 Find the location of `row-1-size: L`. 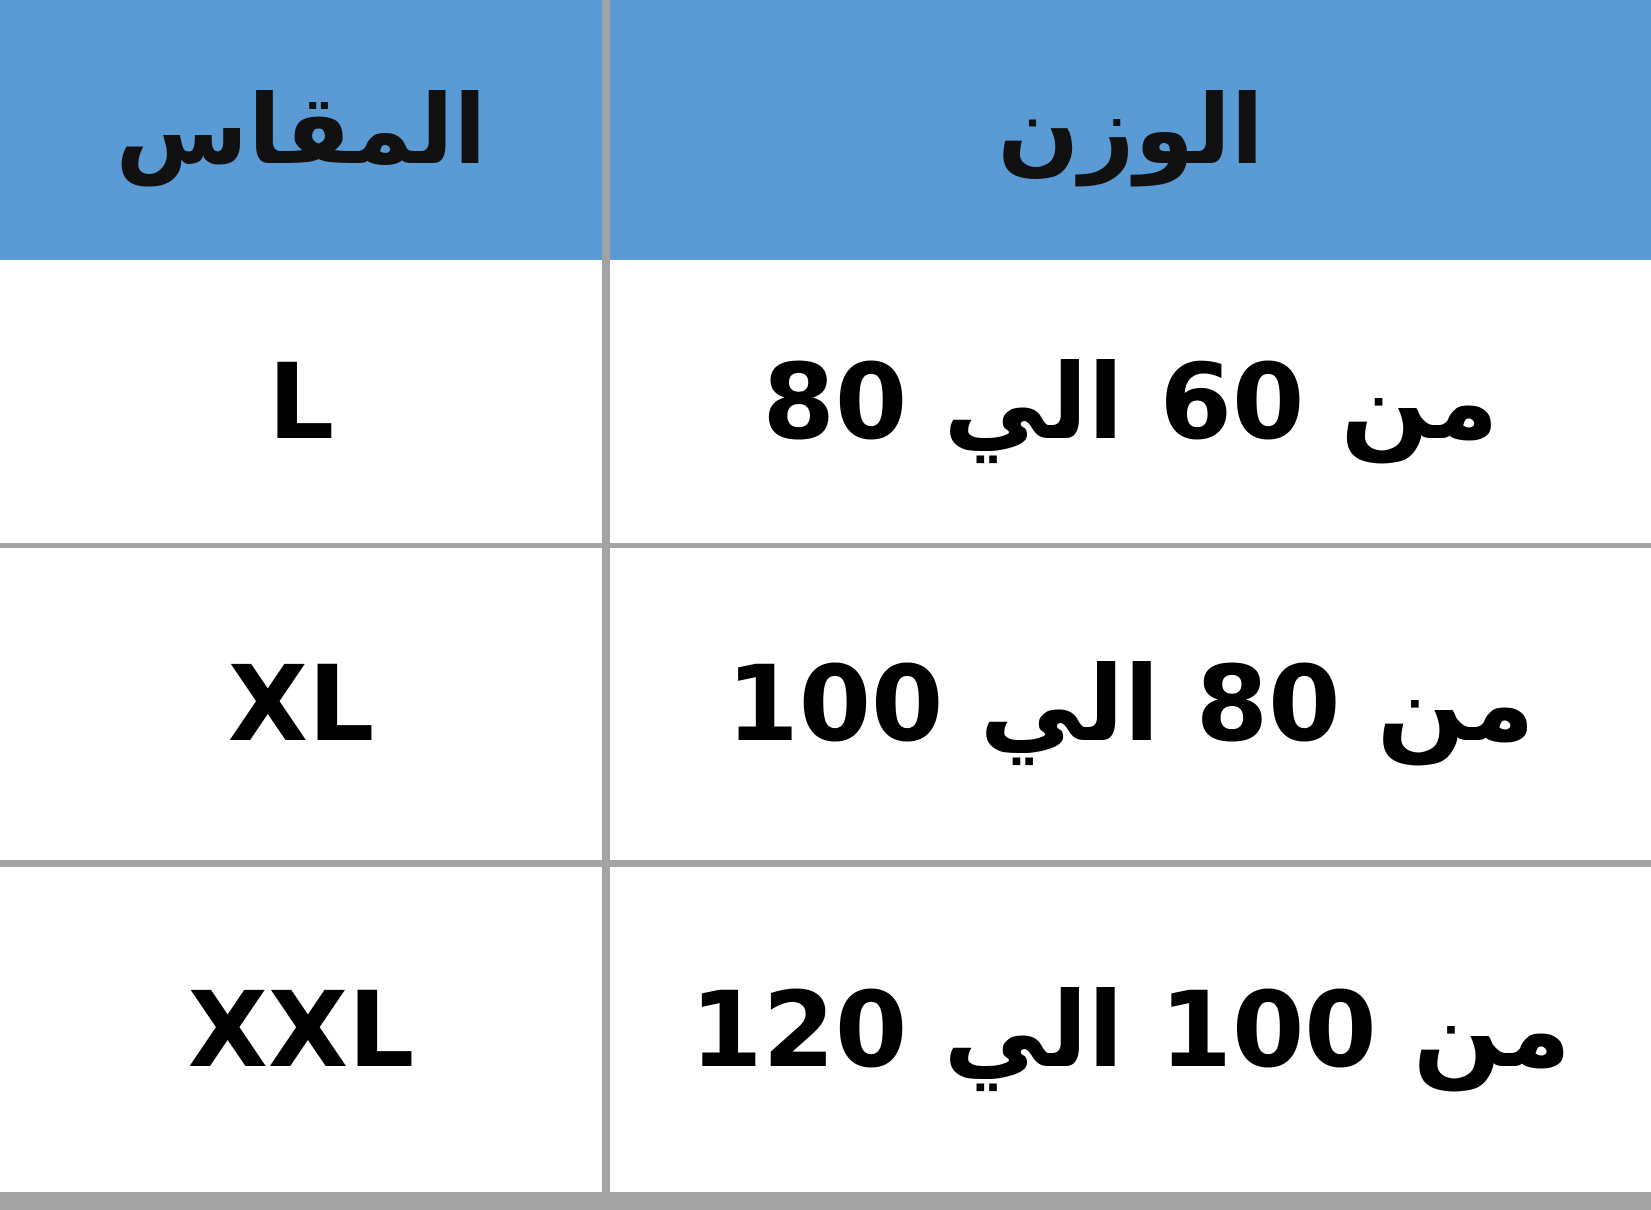

row-1-size: L is located at coordinates (301, 401).